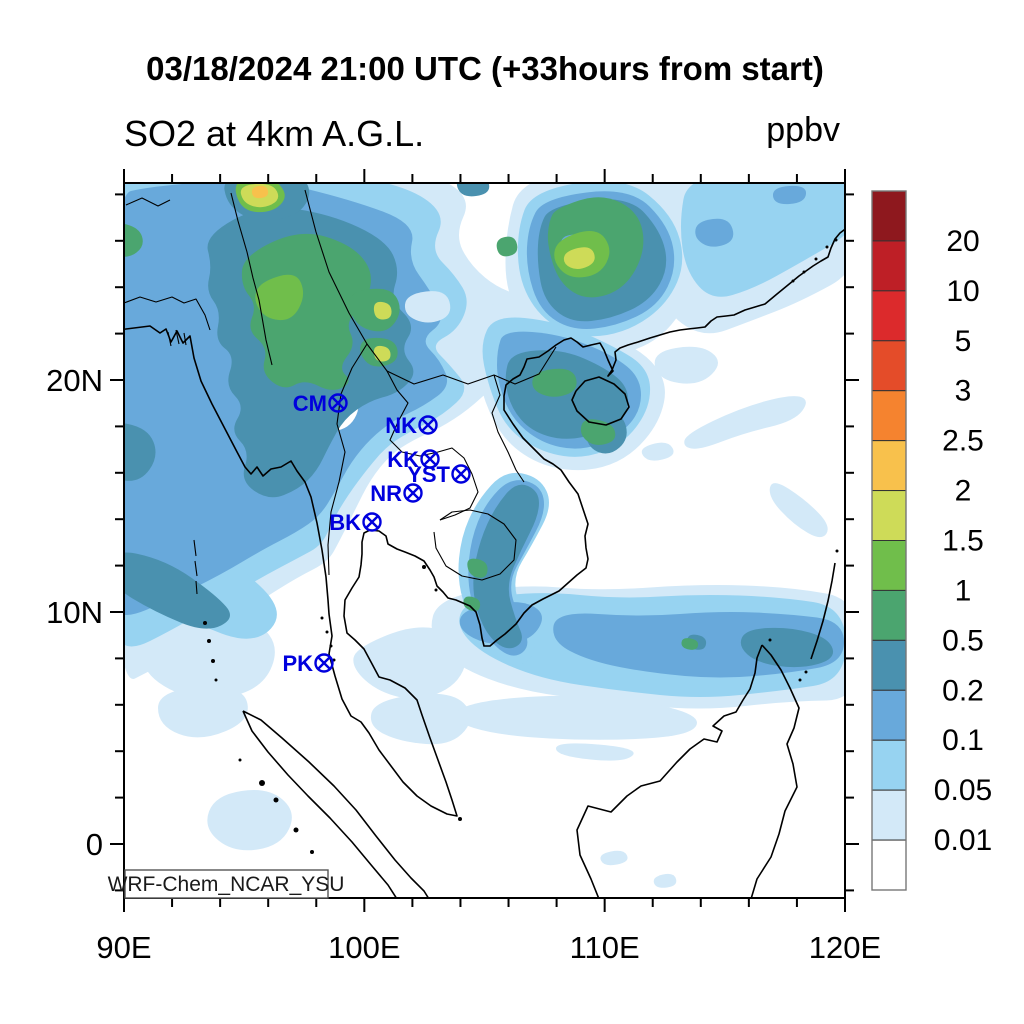 Image resolution: width=1024 pixels, height=1024 pixels. I want to click on colorbar-level-label: 0.5, so click(963, 640).